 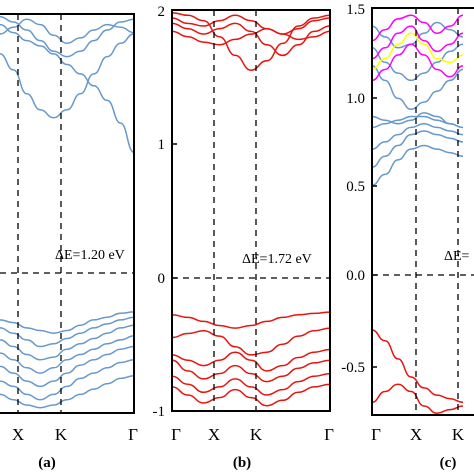 I want to click on panel-c-gap-label: ΔE=, so click(x=457, y=256).